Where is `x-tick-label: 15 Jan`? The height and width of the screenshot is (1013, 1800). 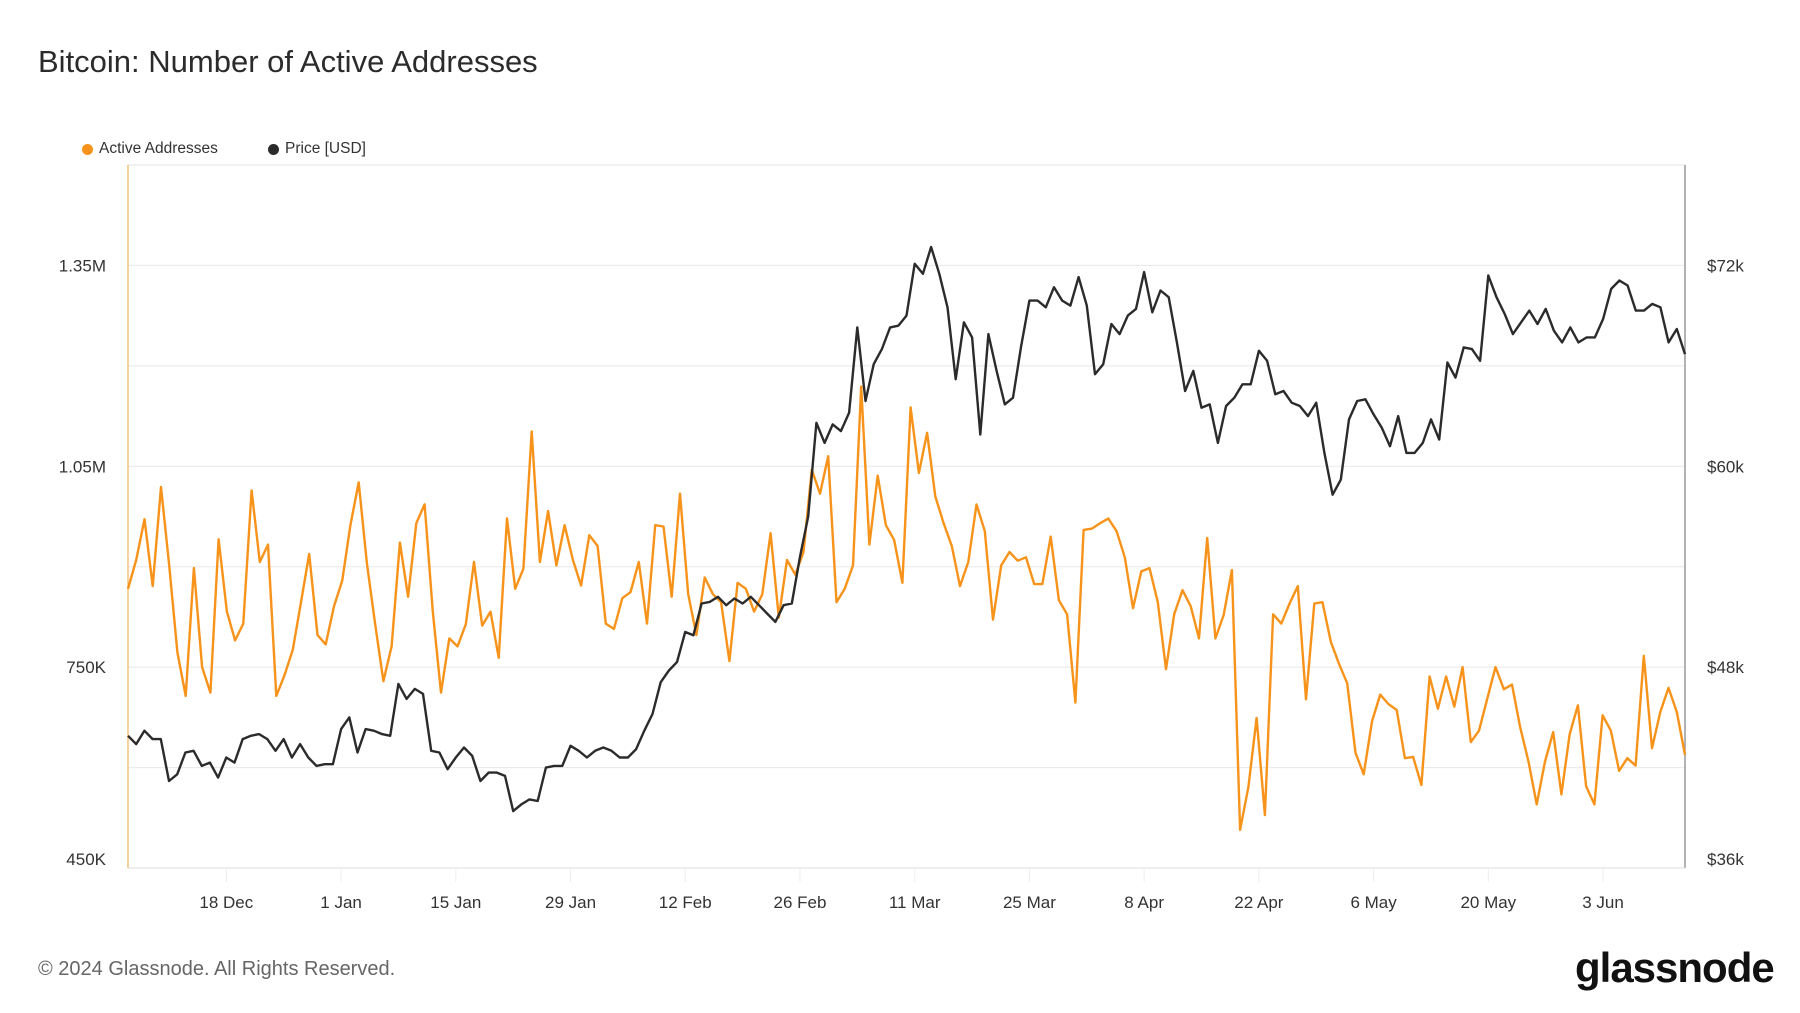
x-tick-label: 15 Jan is located at coordinates (455, 902).